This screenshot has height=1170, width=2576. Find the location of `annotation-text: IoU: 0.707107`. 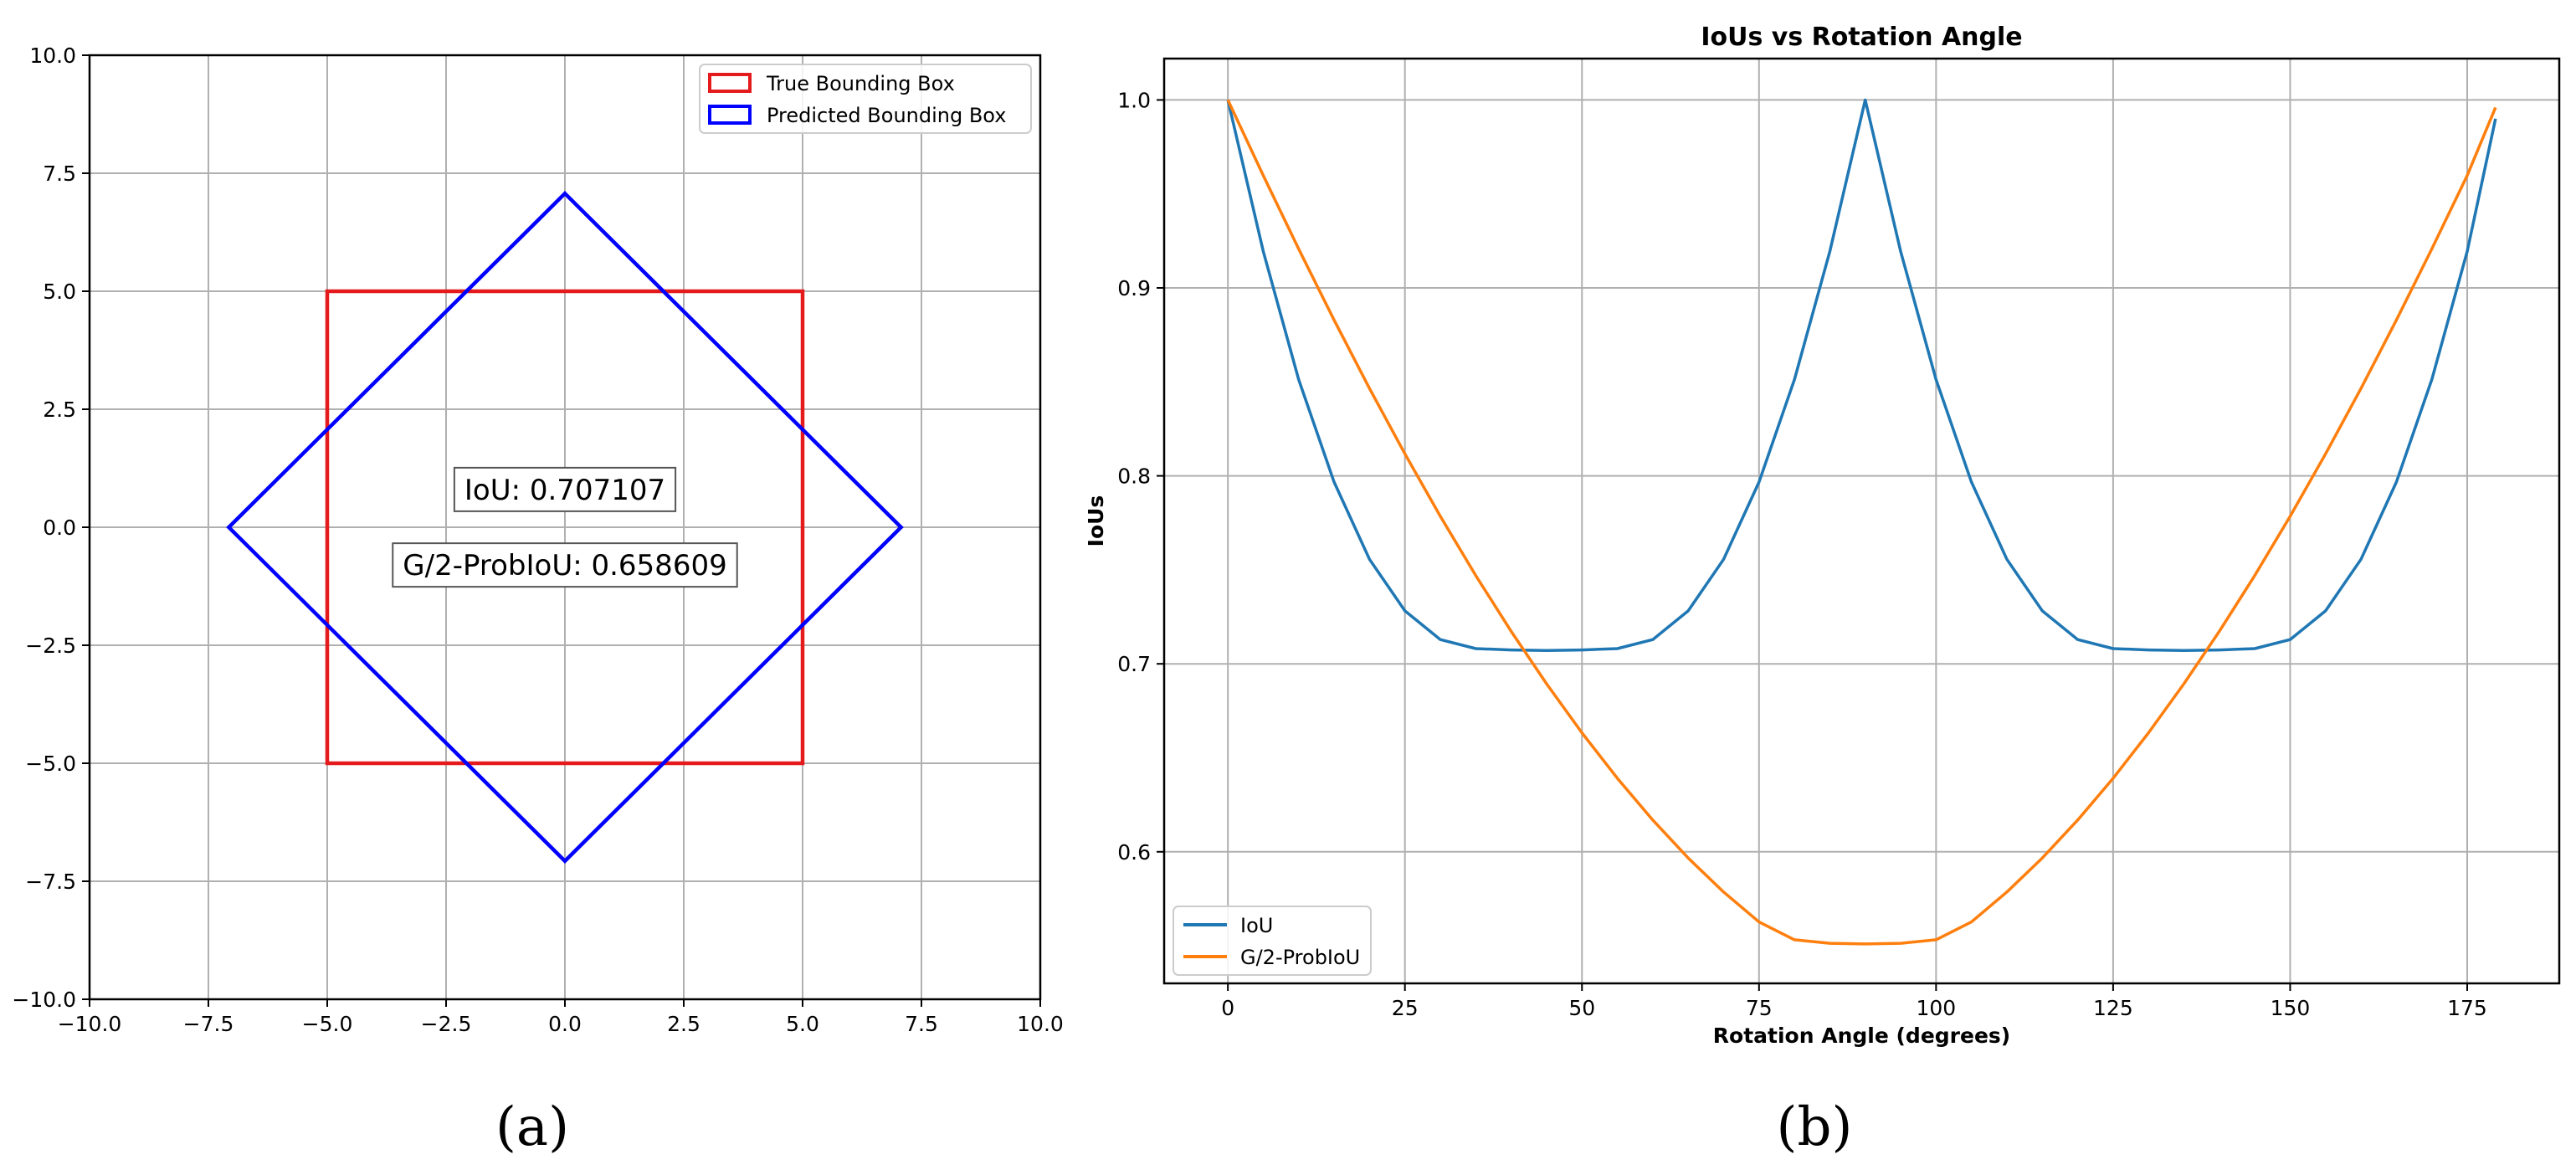

annotation-text: IoU: 0.707107 is located at coordinates (564, 491).